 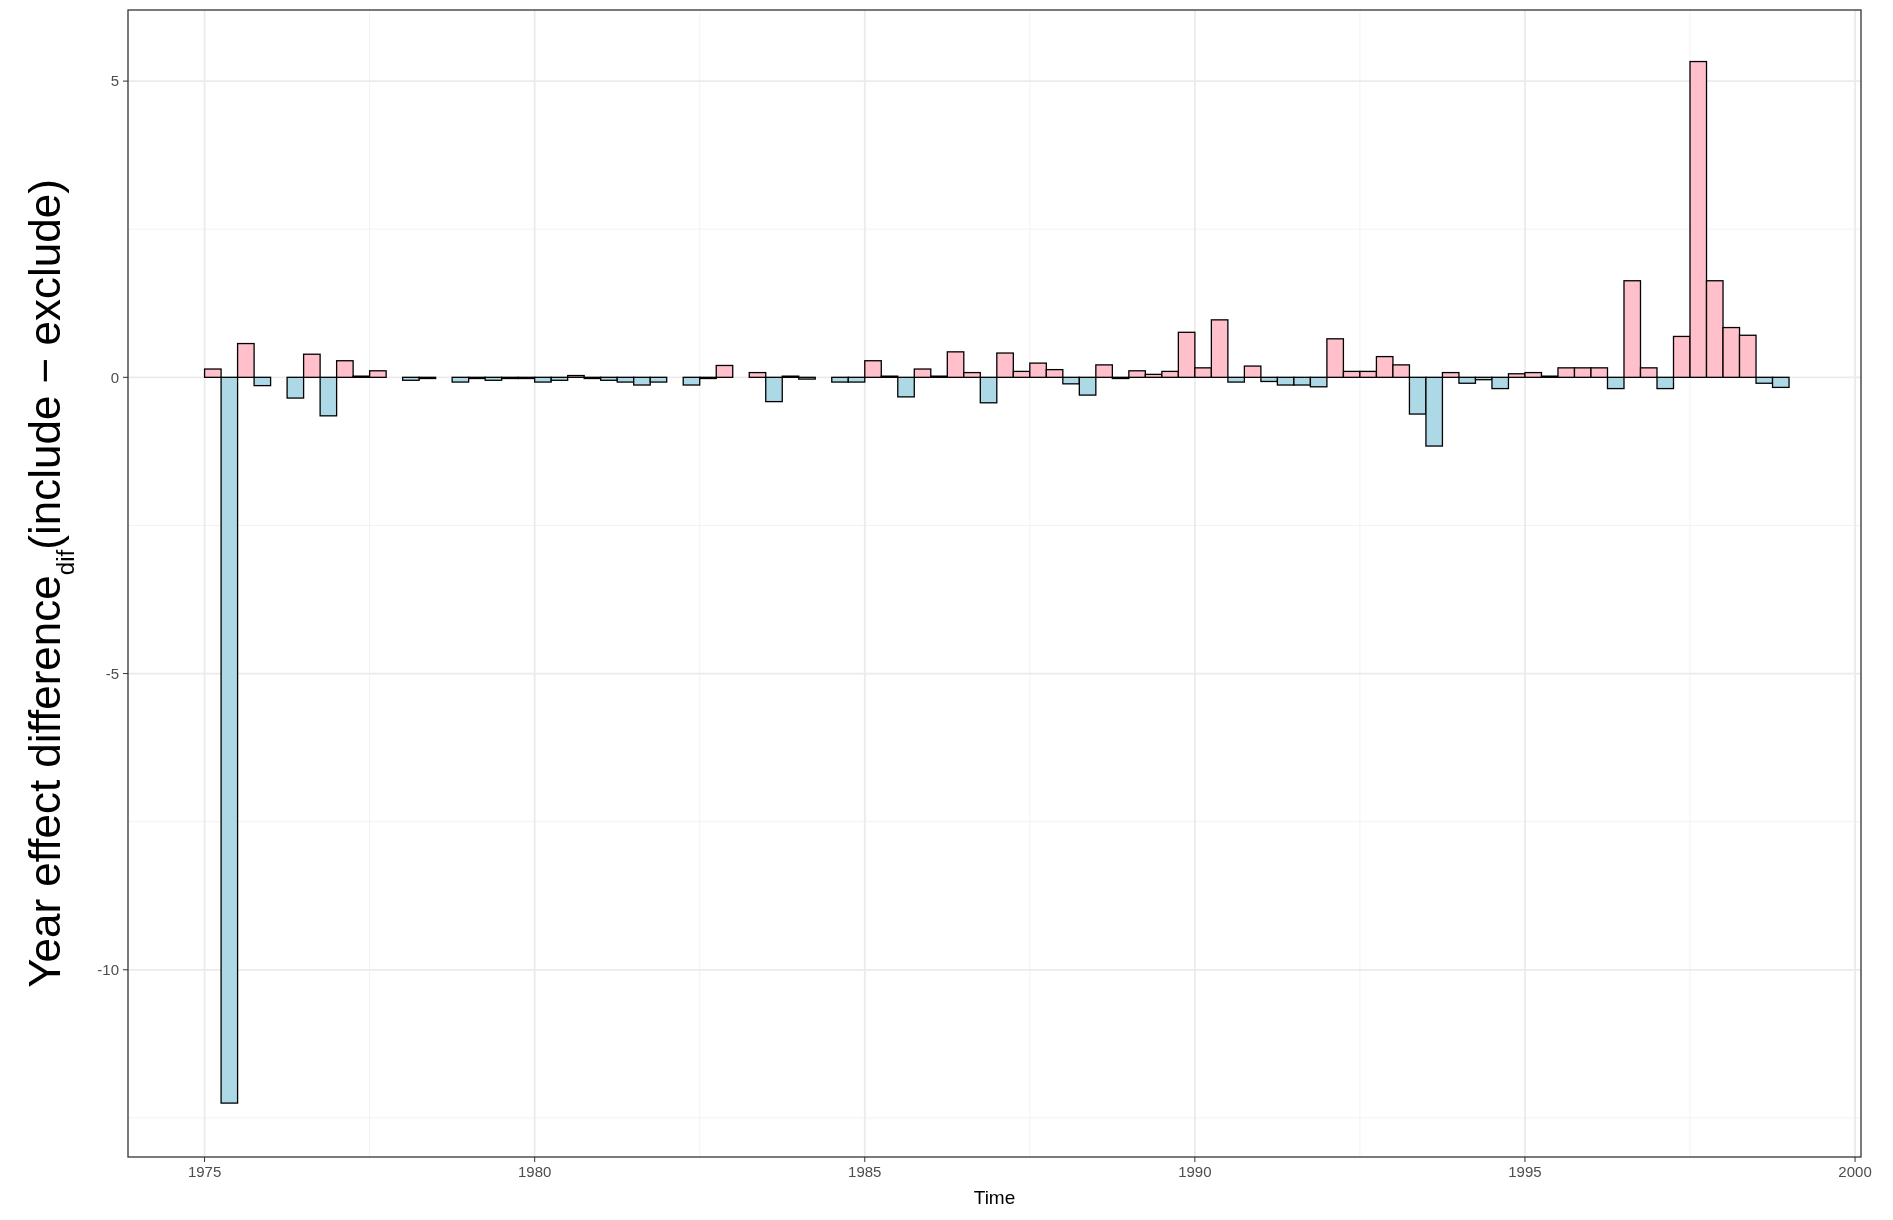 What do you see at coordinates (108, 970) in the screenshot?
I see `y-tick-label: -10` at bounding box center [108, 970].